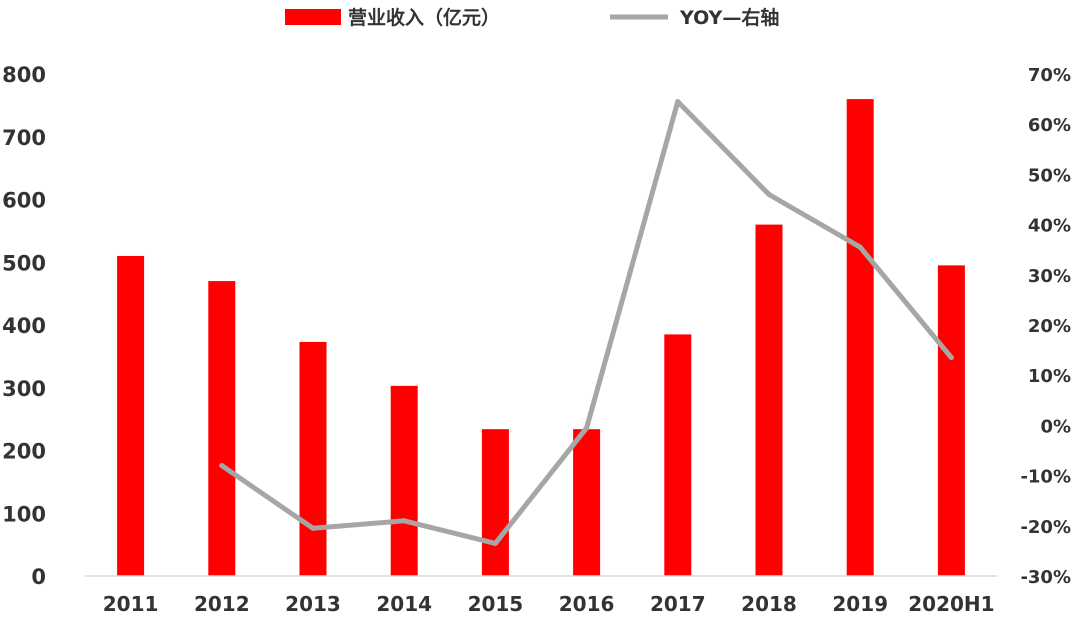  What do you see at coordinates (1049, 276) in the screenshot?
I see `right-axis-tick-label: 30%` at bounding box center [1049, 276].